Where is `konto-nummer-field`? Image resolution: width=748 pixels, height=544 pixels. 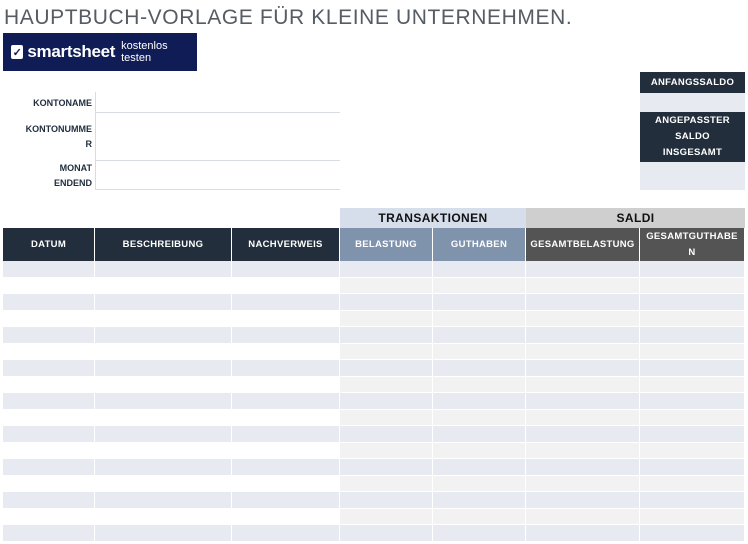
konto-nummer-field is located at coordinates (217, 137).